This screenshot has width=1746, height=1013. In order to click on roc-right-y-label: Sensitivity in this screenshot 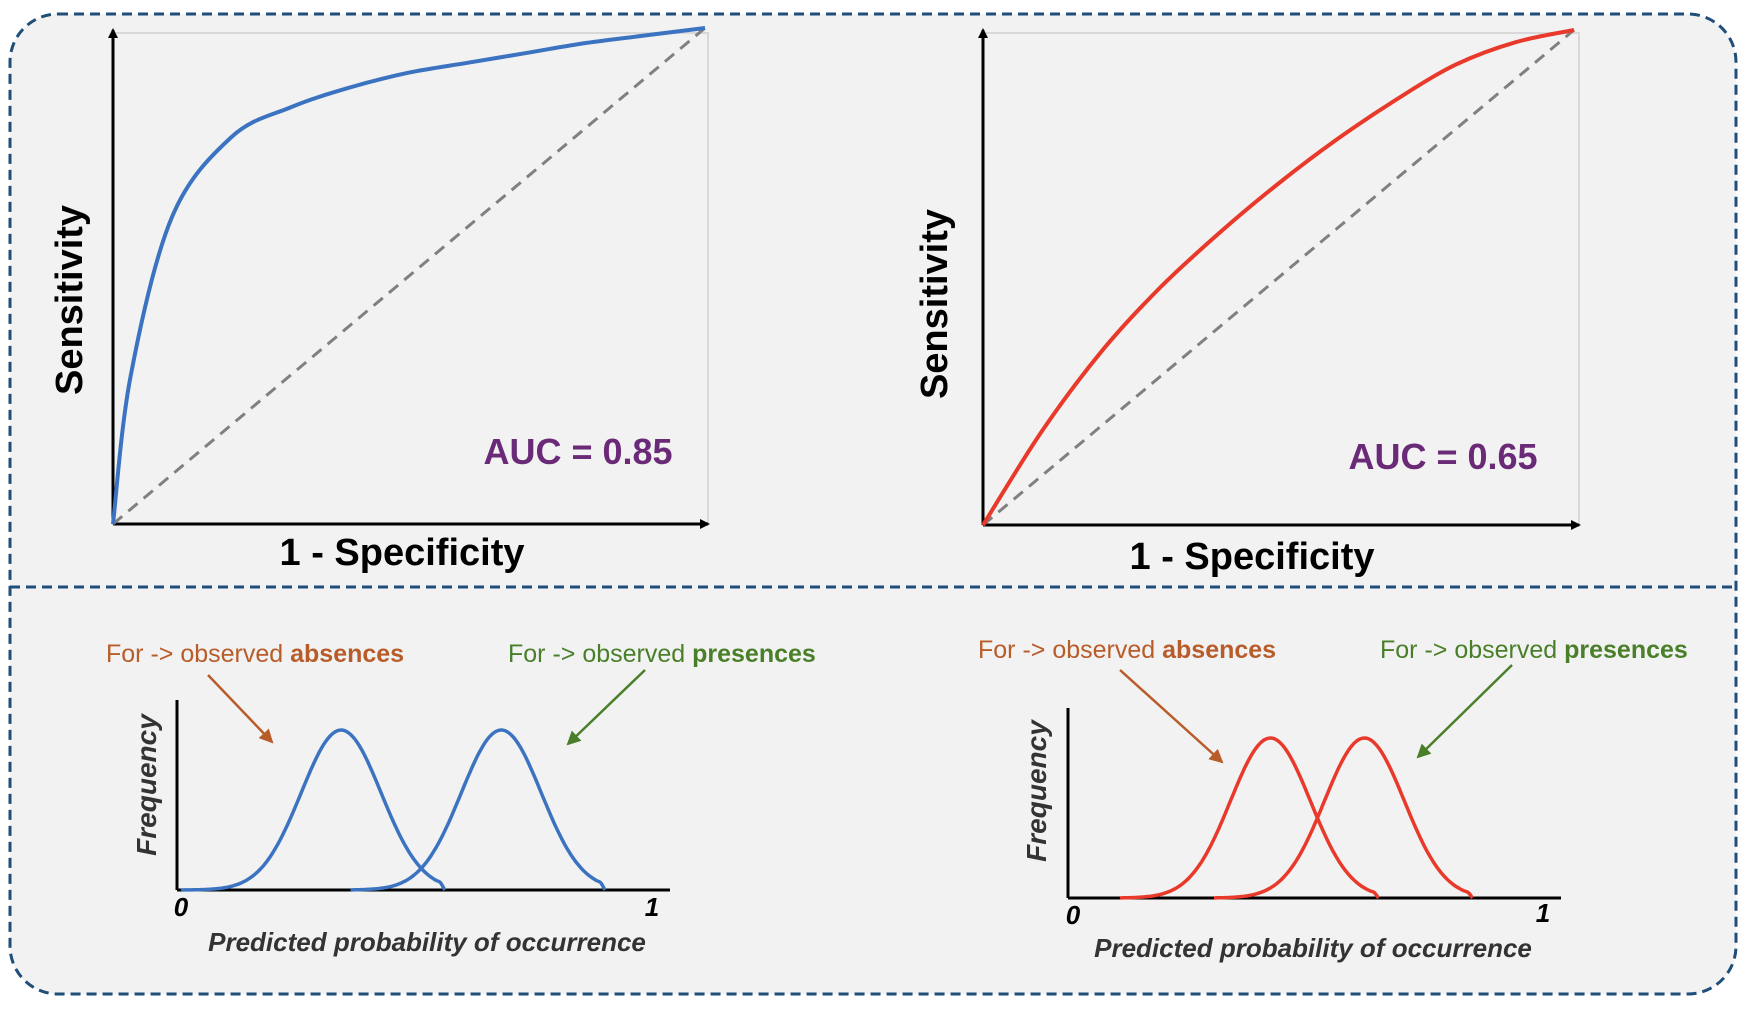, I will do `click(935, 304)`.